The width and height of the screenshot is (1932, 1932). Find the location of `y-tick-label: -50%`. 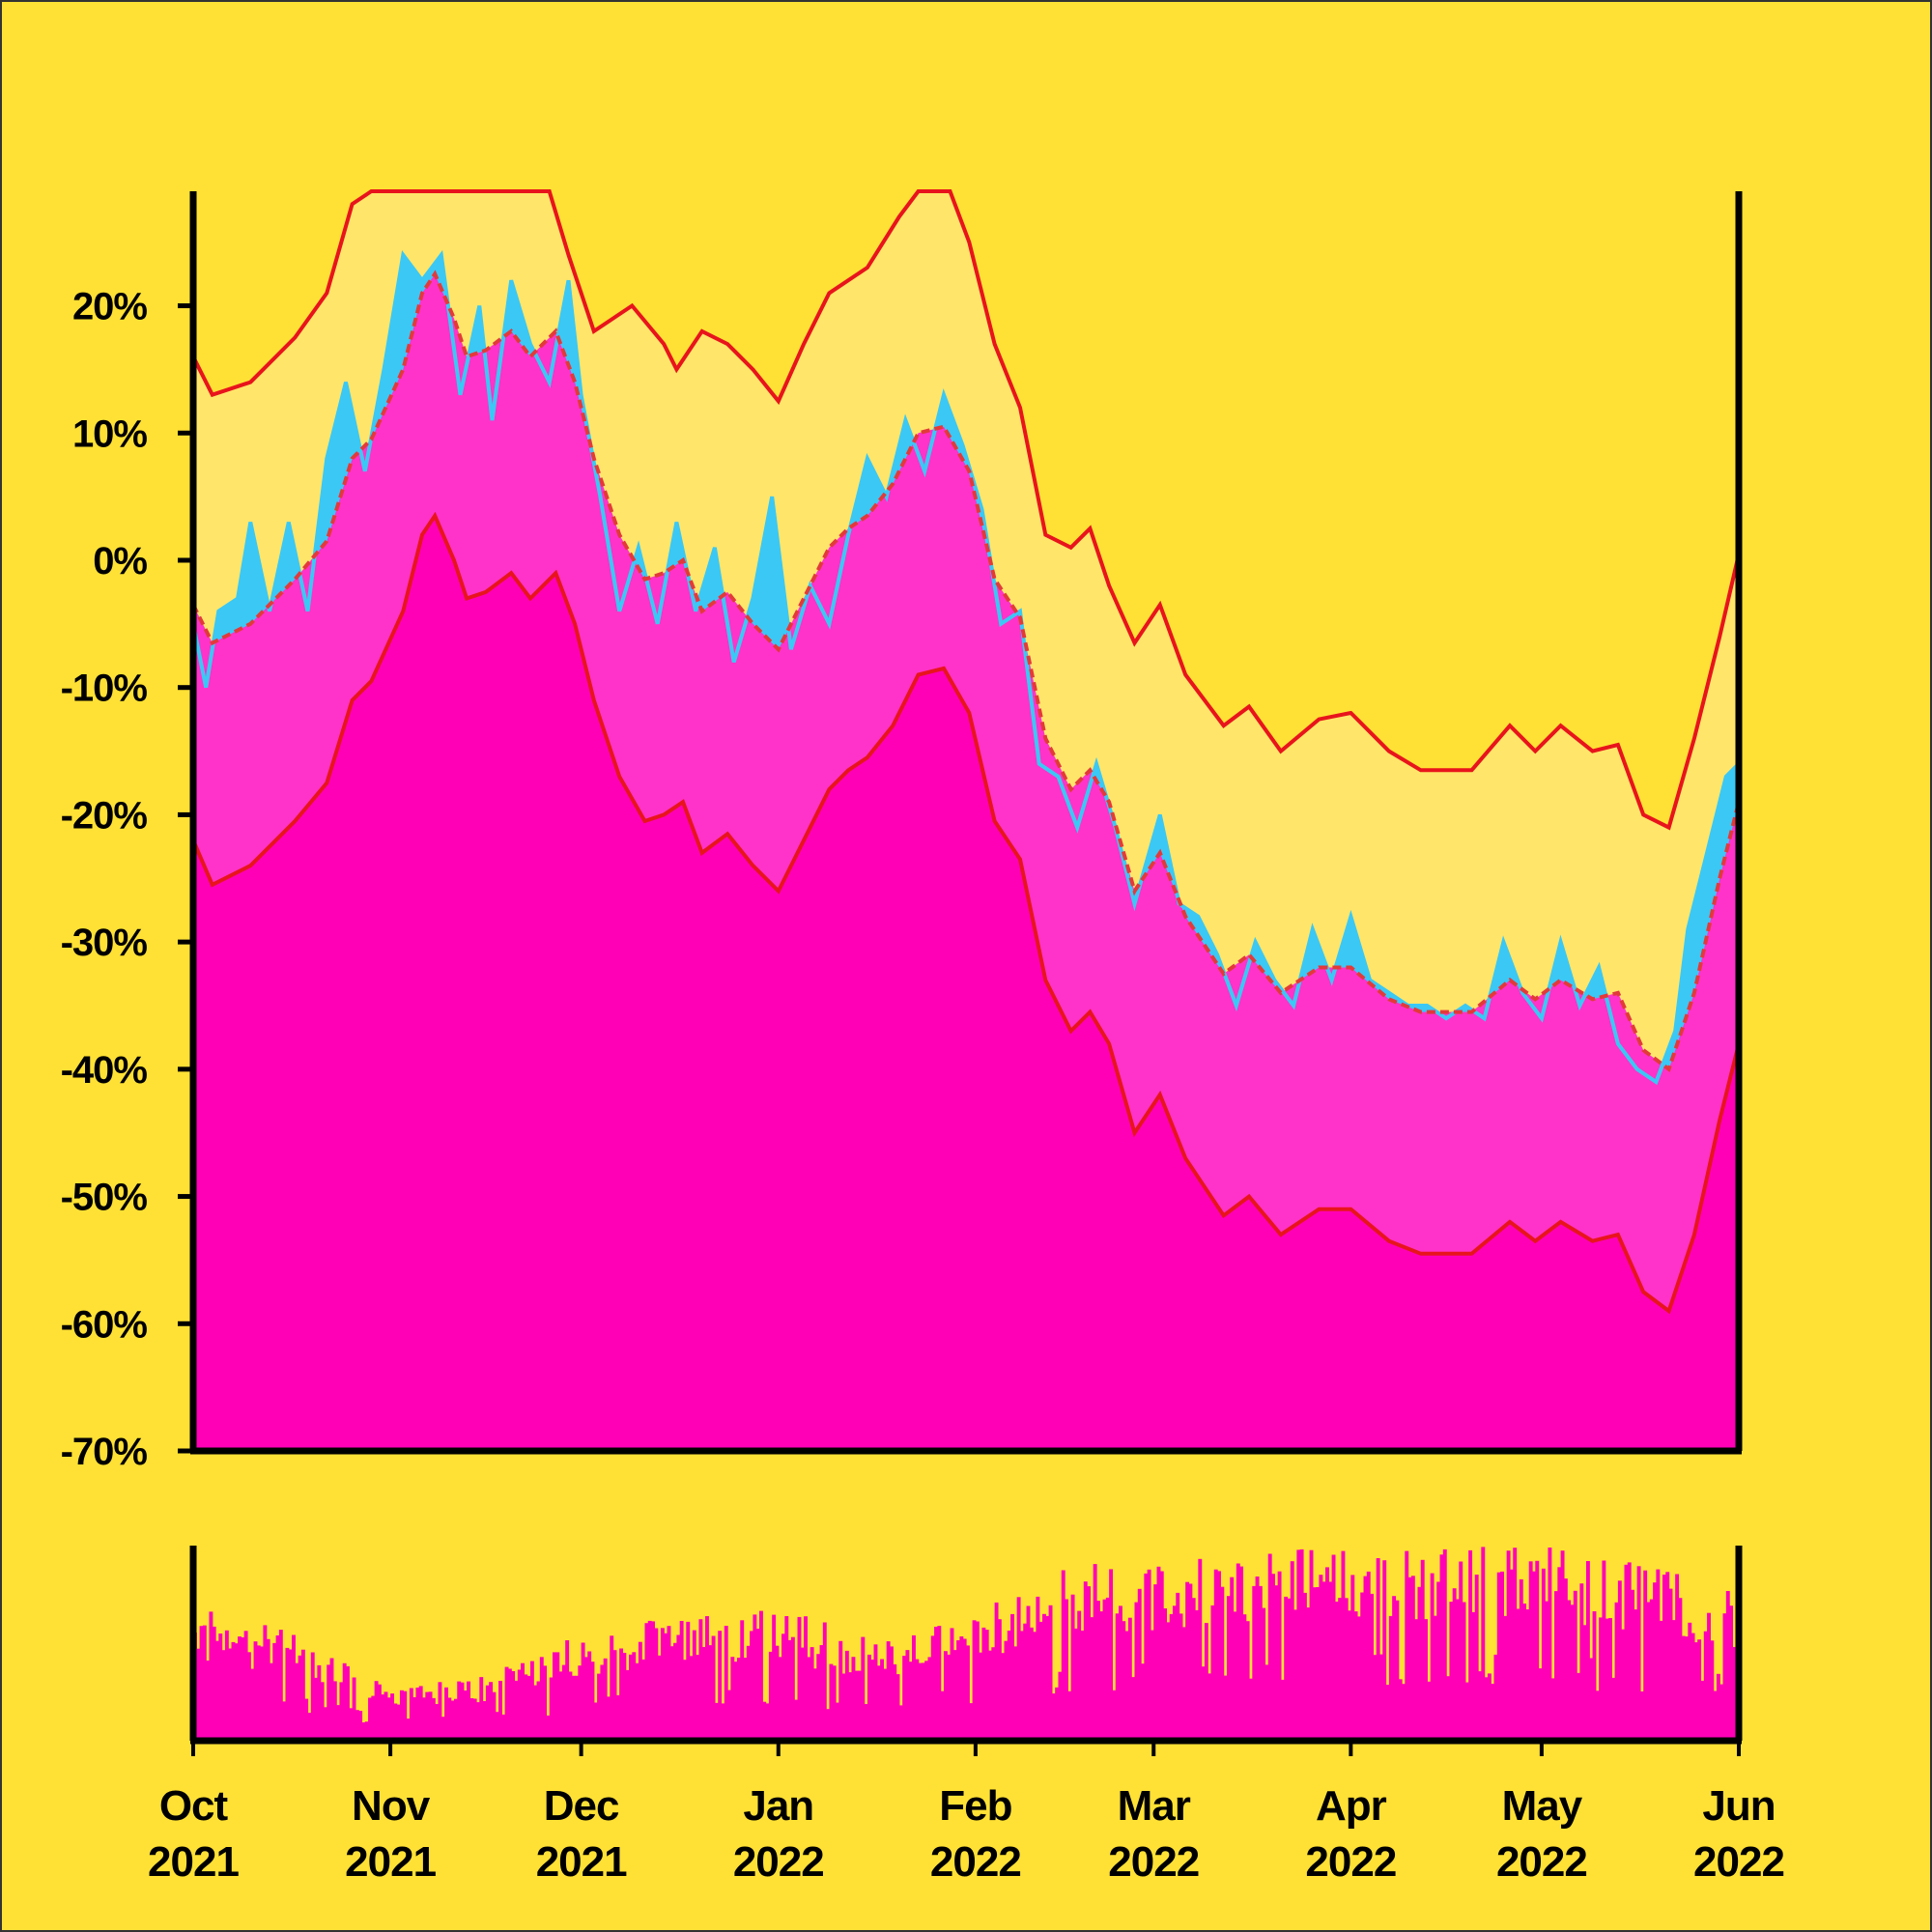

y-tick-label: -50% is located at coordinates (104, 1198).